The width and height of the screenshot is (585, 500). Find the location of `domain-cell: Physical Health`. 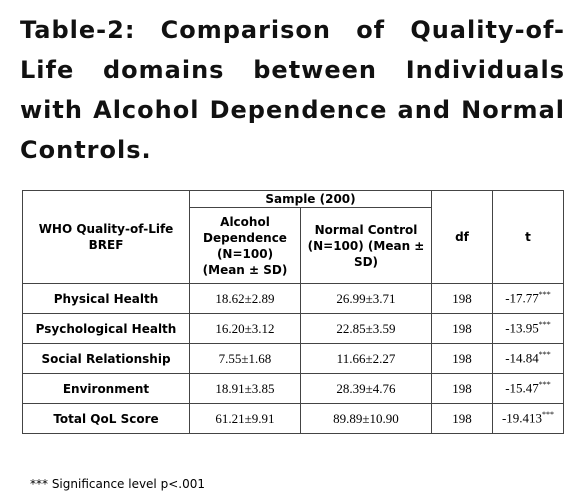

domain-cell: Physical Health is located at coordinates (106, 298).